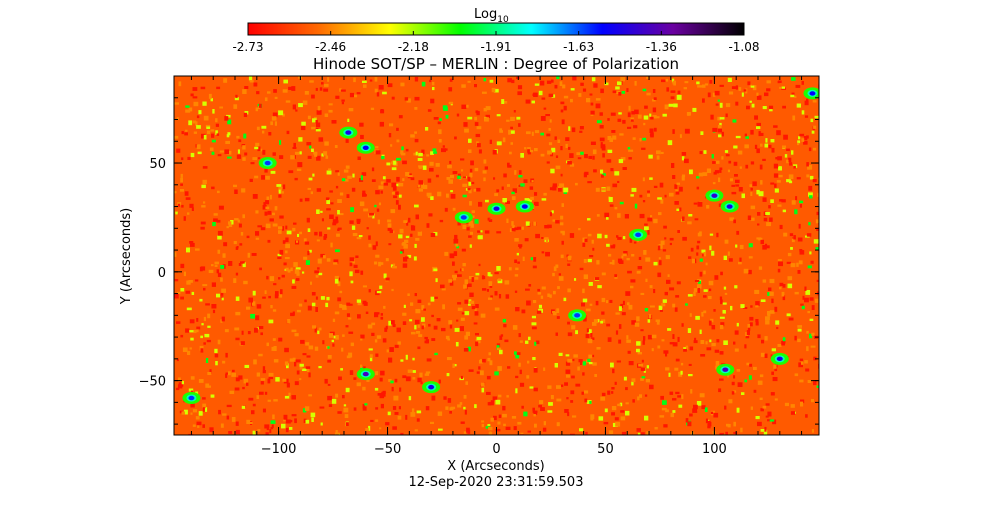 Image resolution: width=991 pixels, height=512 pixels. What do you see at coordinates (191, 398) in the screenshot?
I see `heatmap-feature` at bounding box center [191, 398].